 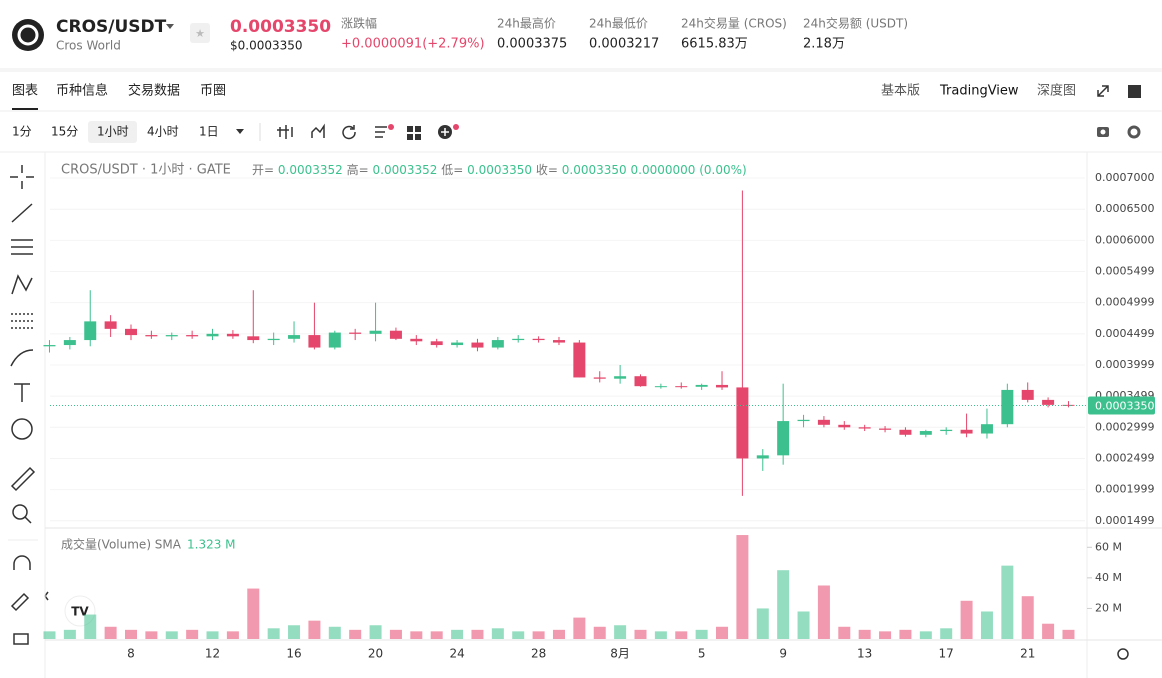 What do you see at coordinates (213, 91) in the screenshot?
I see `tab: 币圈` at bounding box center [213, 91].